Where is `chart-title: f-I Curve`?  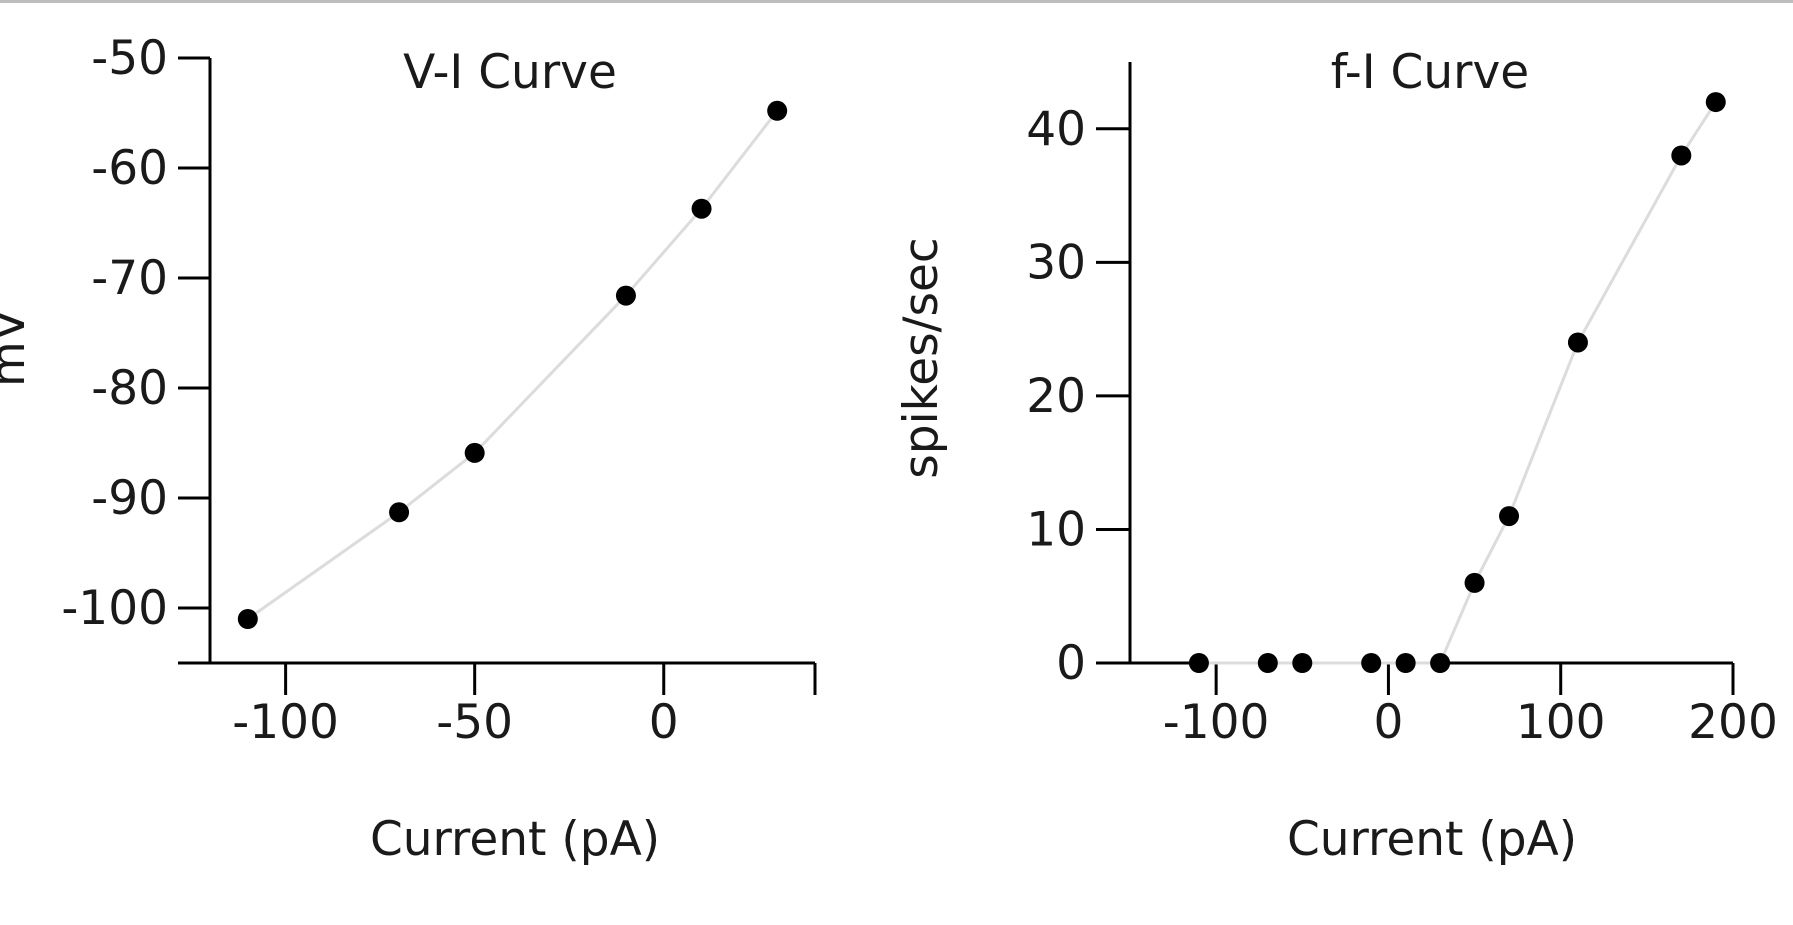 chart-title: f-I Curve is located at coordinates (1430, 72).